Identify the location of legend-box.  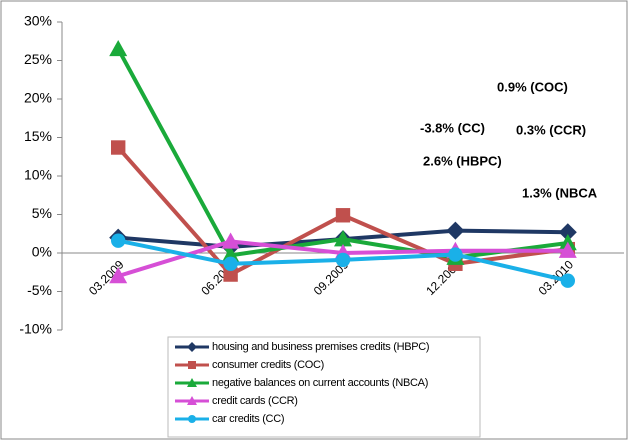
(324, 387).